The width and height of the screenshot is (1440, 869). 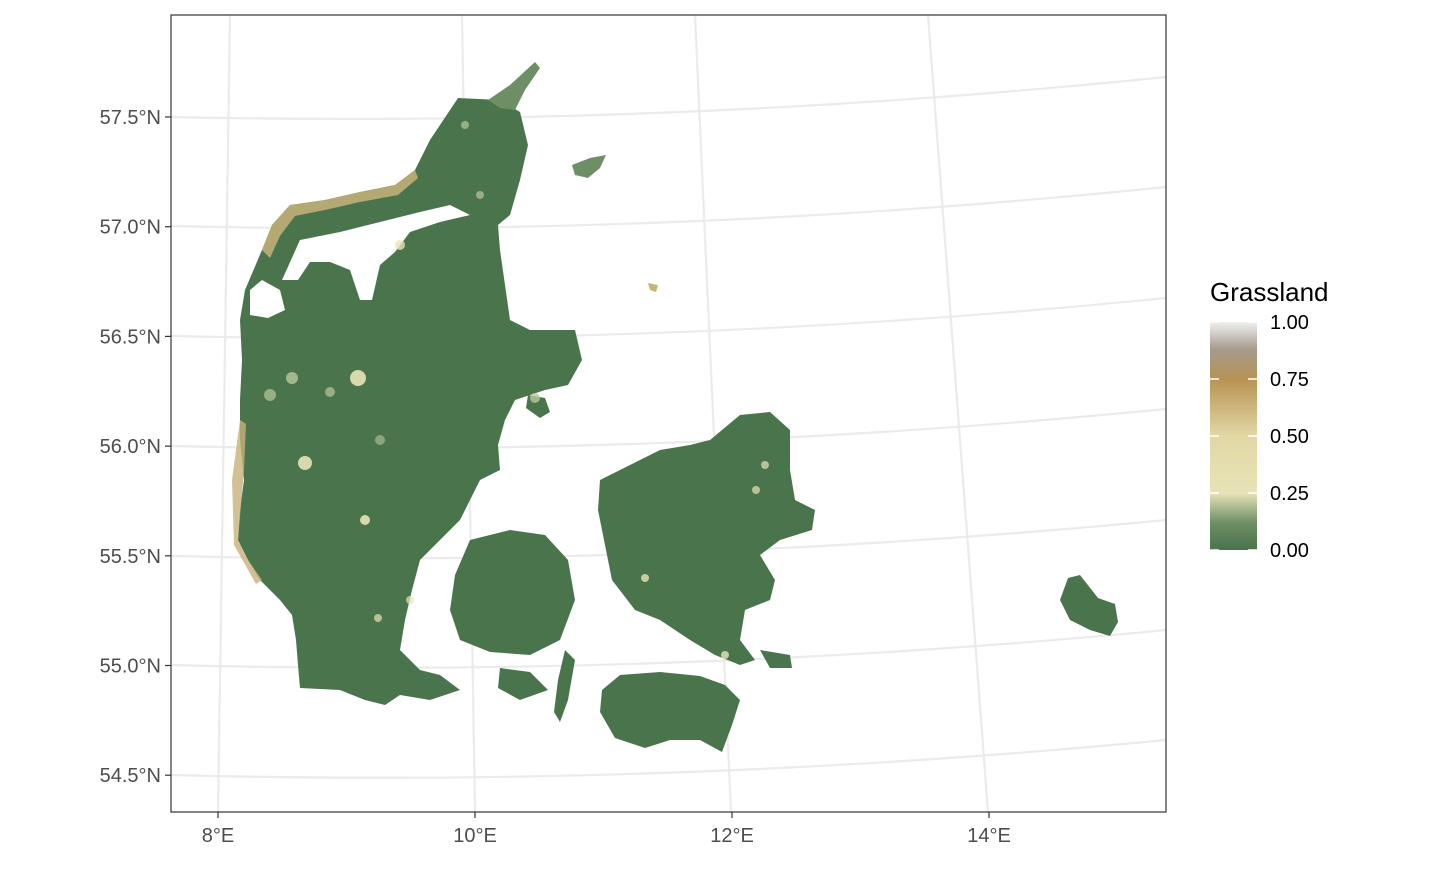 I want to click on legend-ticks: 1.00 0.75 0.50 0.25 0.00, so click(x=1259, y=437).